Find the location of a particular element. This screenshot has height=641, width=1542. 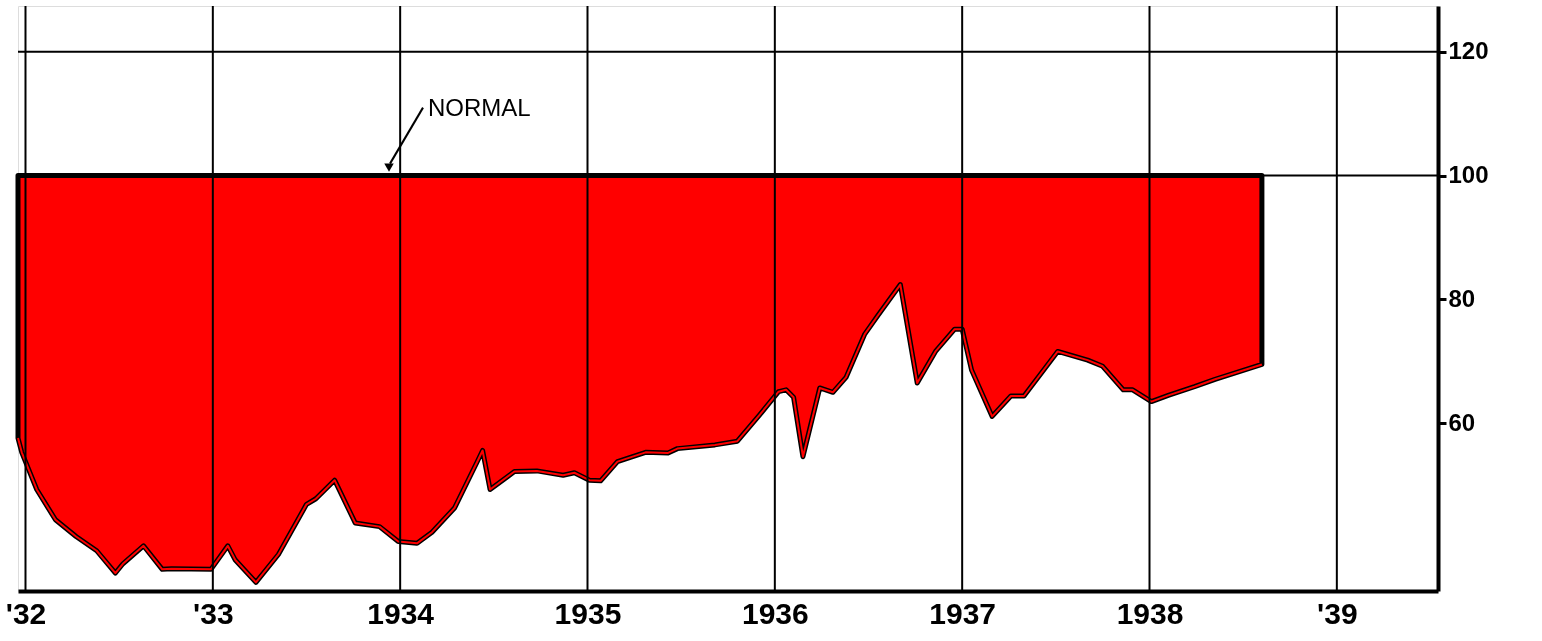

x-tick-label: 1935 is located at coordinates (588, 613).